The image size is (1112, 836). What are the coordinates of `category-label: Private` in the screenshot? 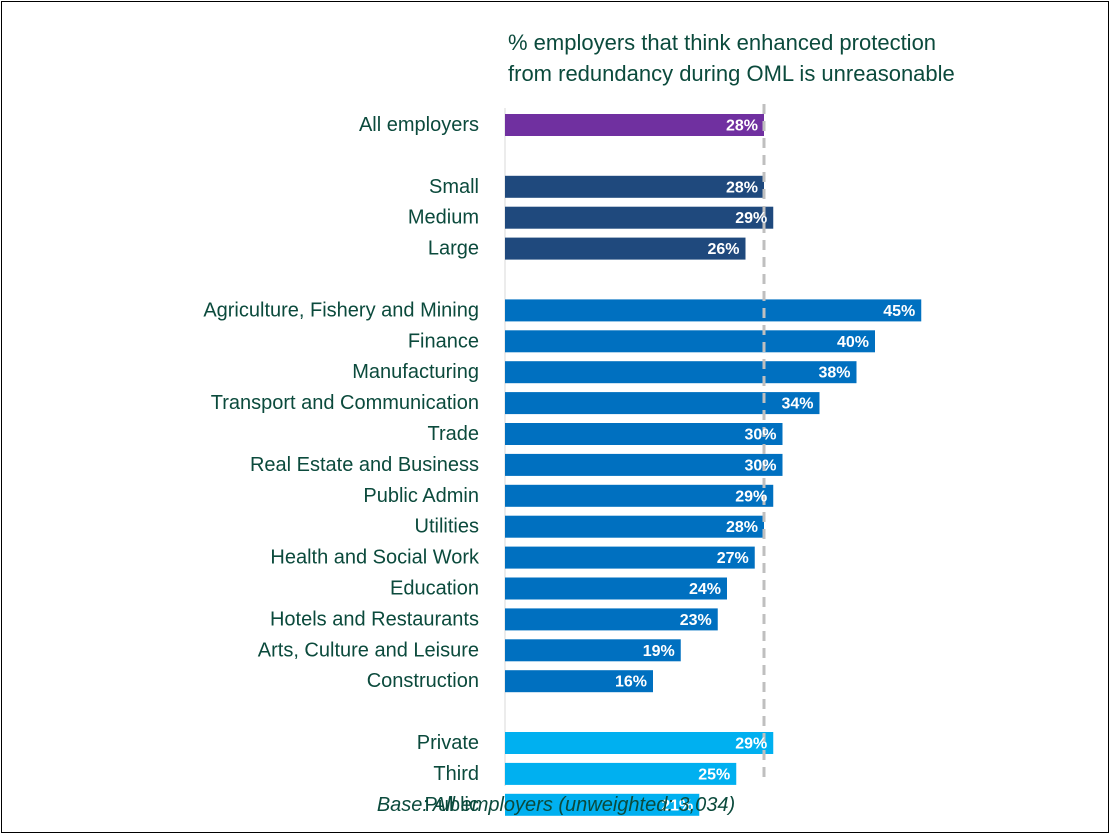 It's located at (448, 743).